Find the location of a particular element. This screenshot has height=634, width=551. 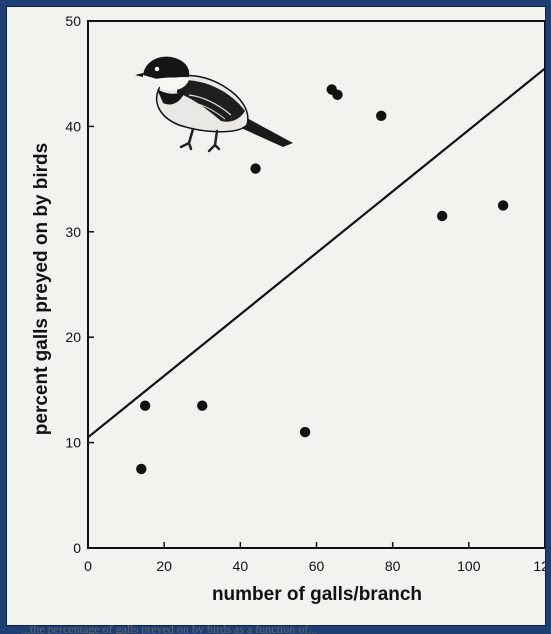

y-tick-label: 40 is located at coordinates (73, 126).